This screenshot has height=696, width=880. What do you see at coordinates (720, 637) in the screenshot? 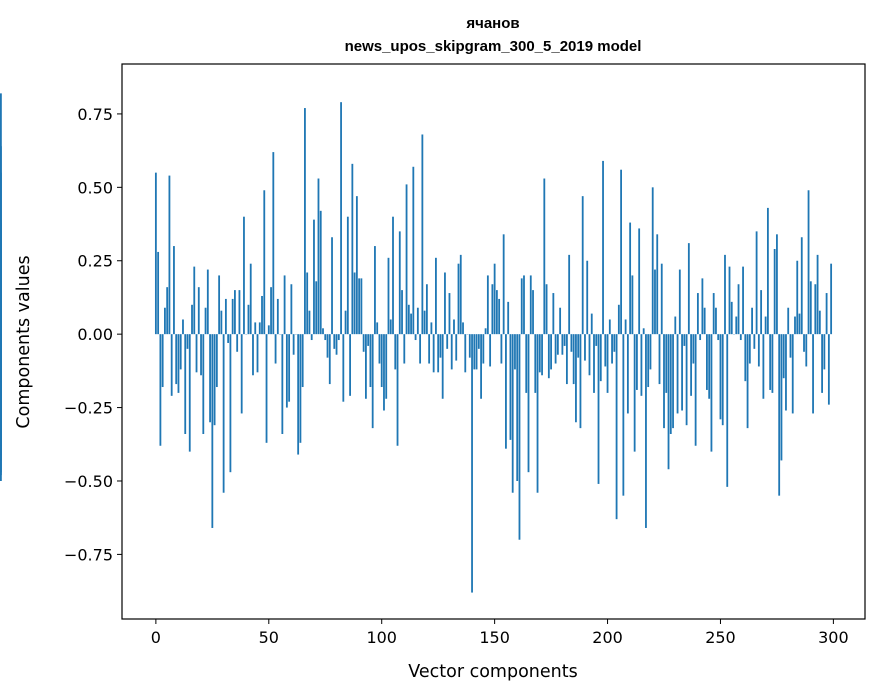
I see `x-tick-label: 250` at bounding box center [720, 637].